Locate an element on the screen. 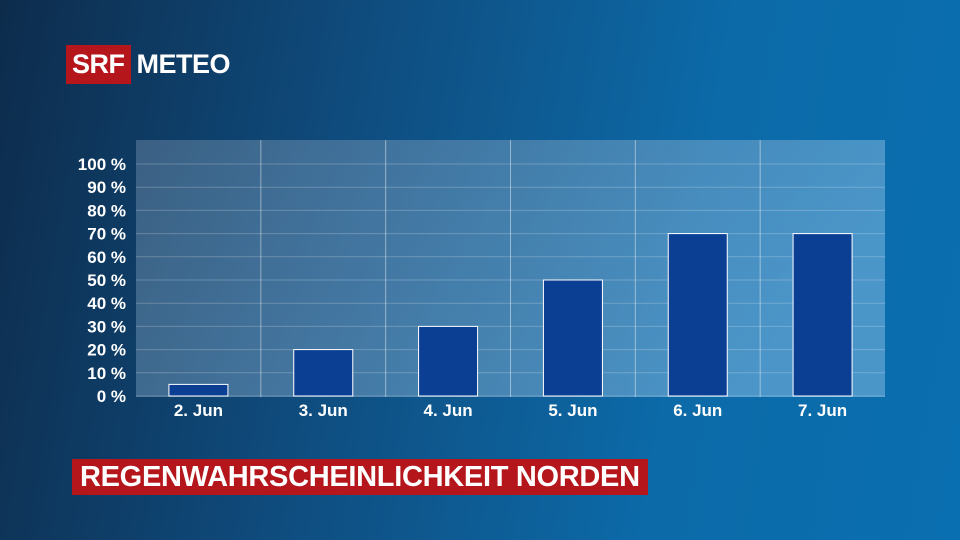 This screenshot has height=540, width=960. y-tick-label: 30 % is located at coordinates (106, 326).